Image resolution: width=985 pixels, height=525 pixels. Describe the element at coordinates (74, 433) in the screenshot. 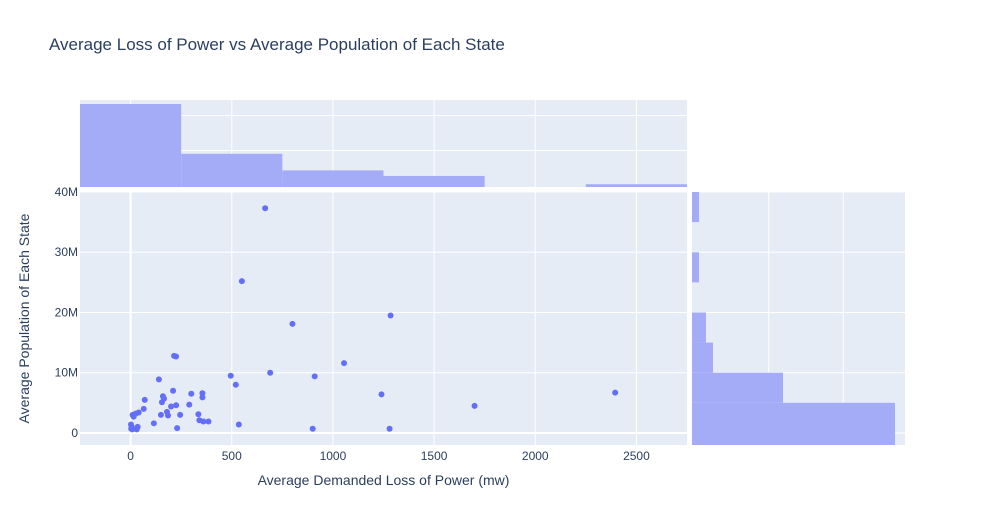

I see `y-tick-label: 0` at that location.